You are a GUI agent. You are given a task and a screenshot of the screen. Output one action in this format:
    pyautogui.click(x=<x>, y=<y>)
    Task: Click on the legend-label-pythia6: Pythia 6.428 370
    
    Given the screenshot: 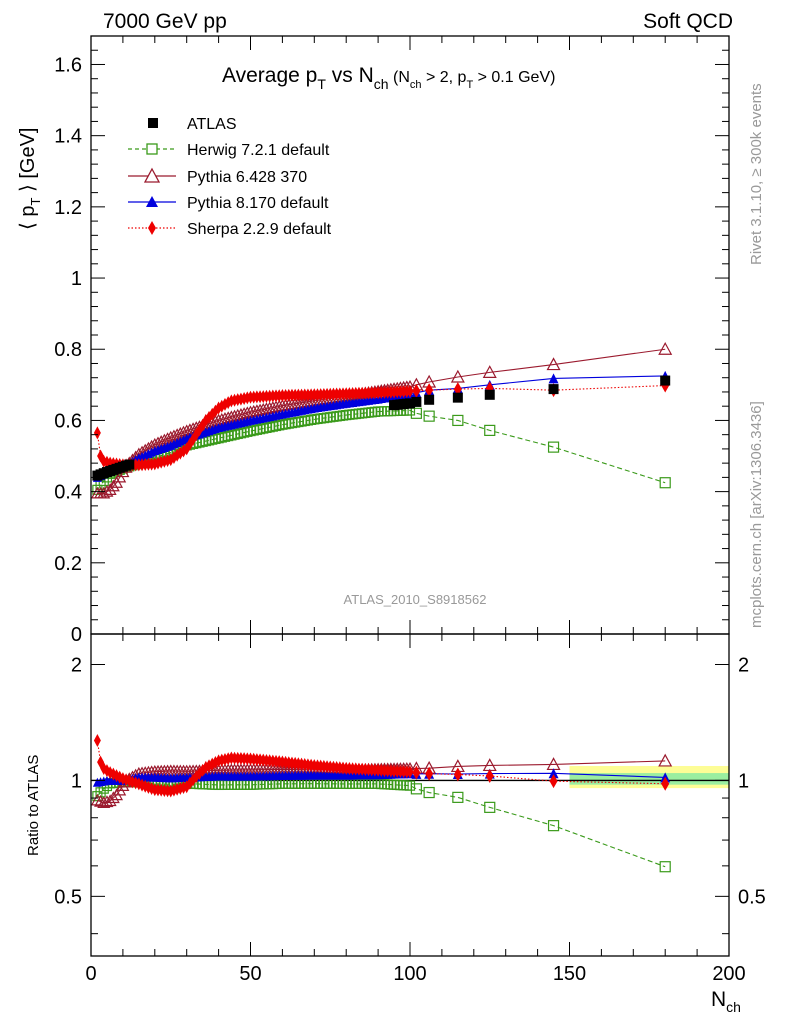 What is the action you would take?
    pyautogui.click(x=247, y=177)
    